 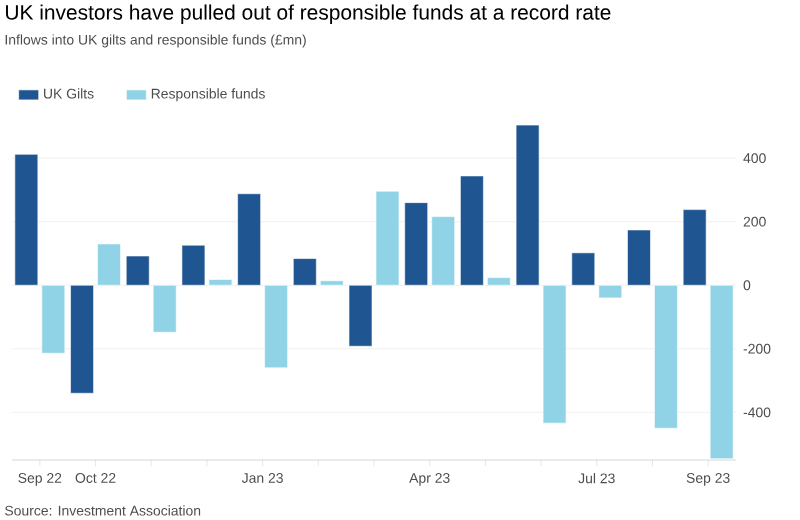 What do you see at coordinates (308, 14) in the screenshot?
I see `chart-title: UK investors have pulled out of responsible funds at a record rate` at bounding box center [308, 14].